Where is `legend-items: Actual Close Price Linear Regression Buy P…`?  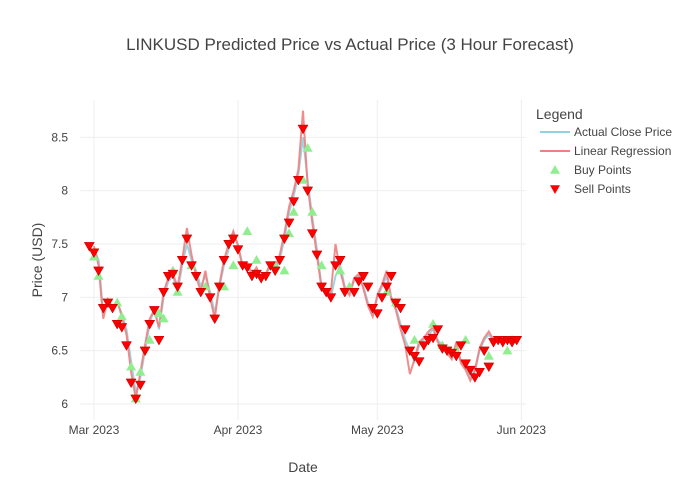 legend-items: Actual Close Price Linear Regression Buy P… is located at coordinates (606, 160).